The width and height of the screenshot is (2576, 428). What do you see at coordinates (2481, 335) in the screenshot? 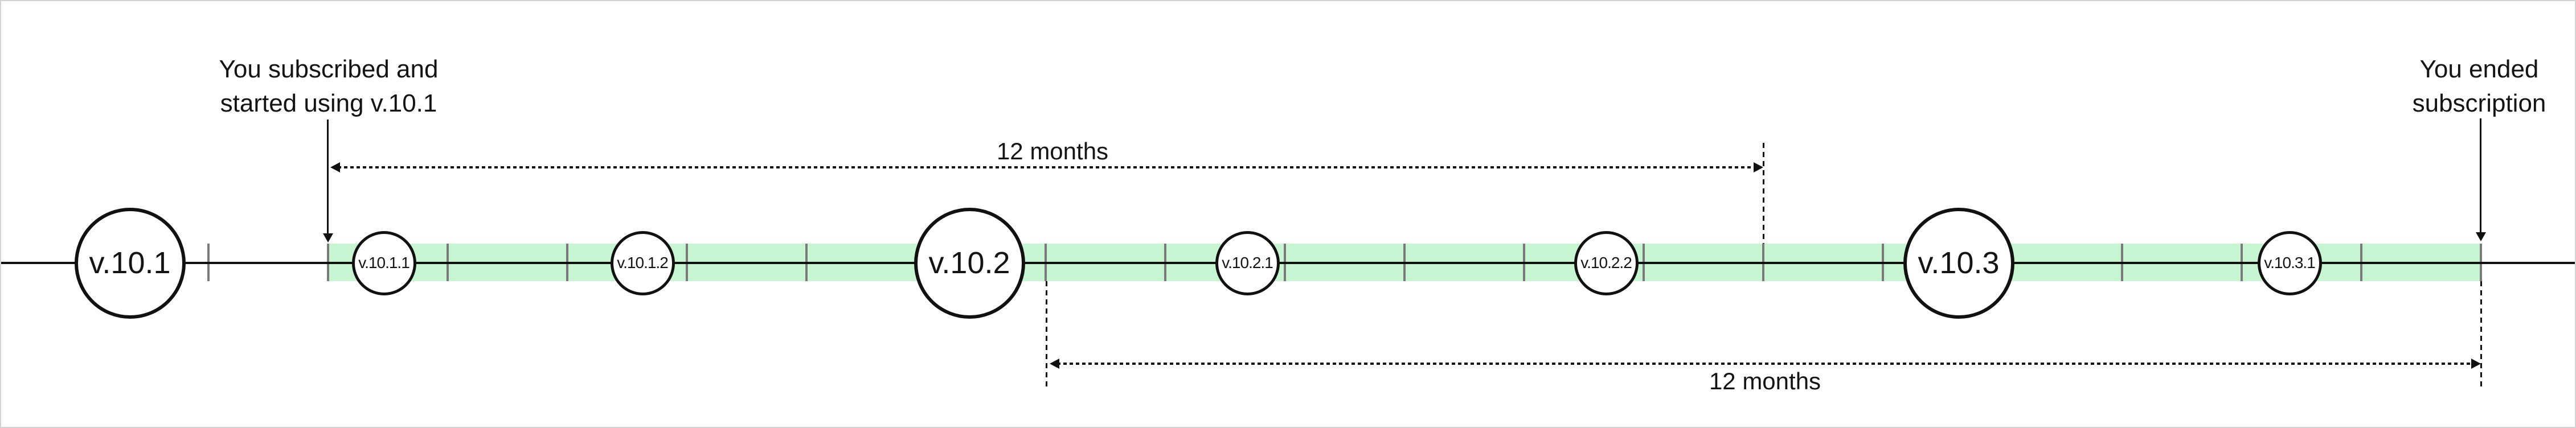
I see `band-end-extension-line` at bounding box center [2481, 335].